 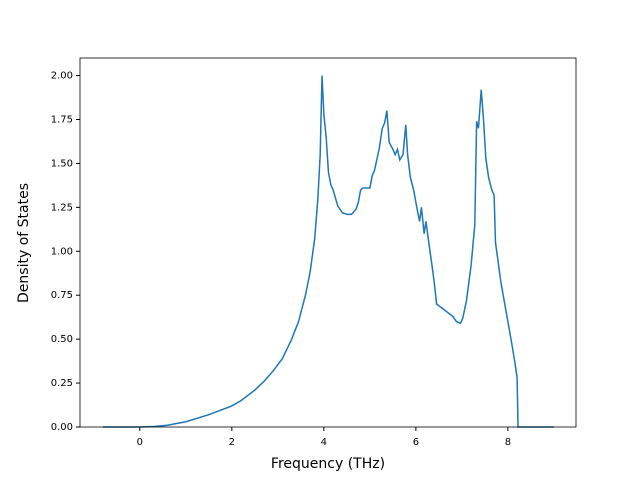 I want to click on y-tick-label: 0.00, so click(x=62, y=427).